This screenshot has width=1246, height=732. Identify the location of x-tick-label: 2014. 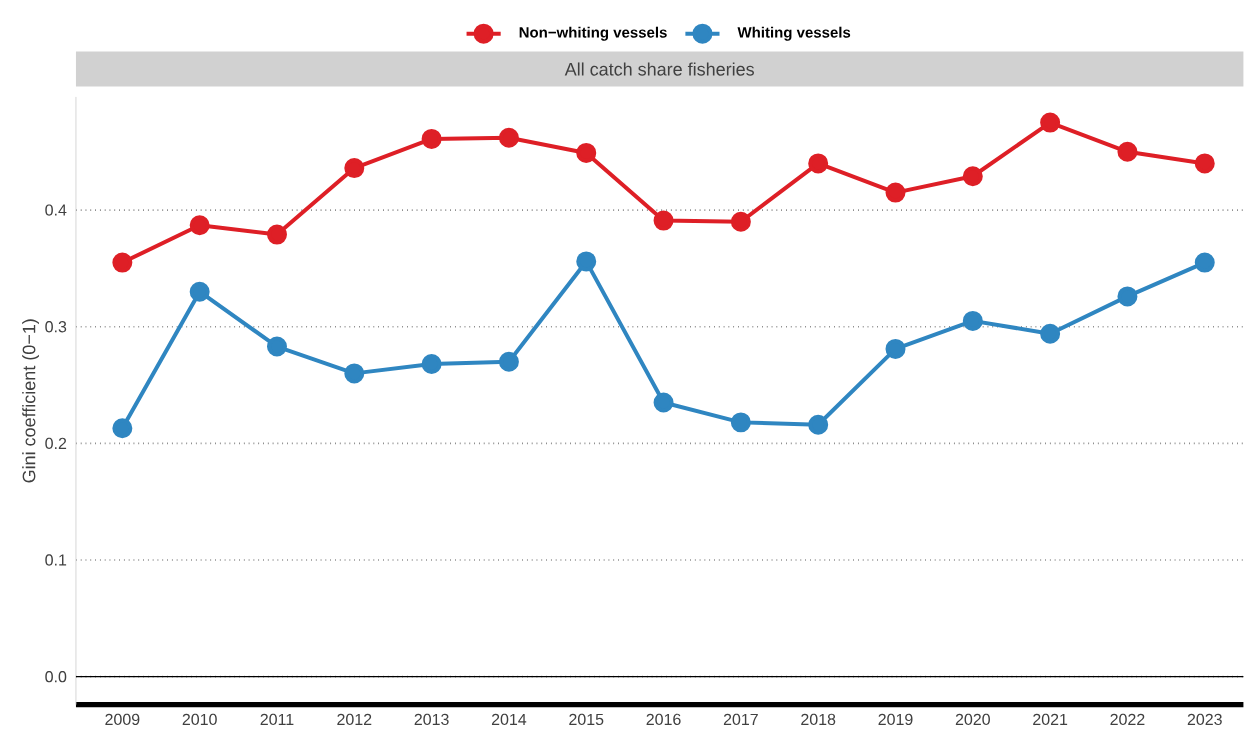
(509, 719).